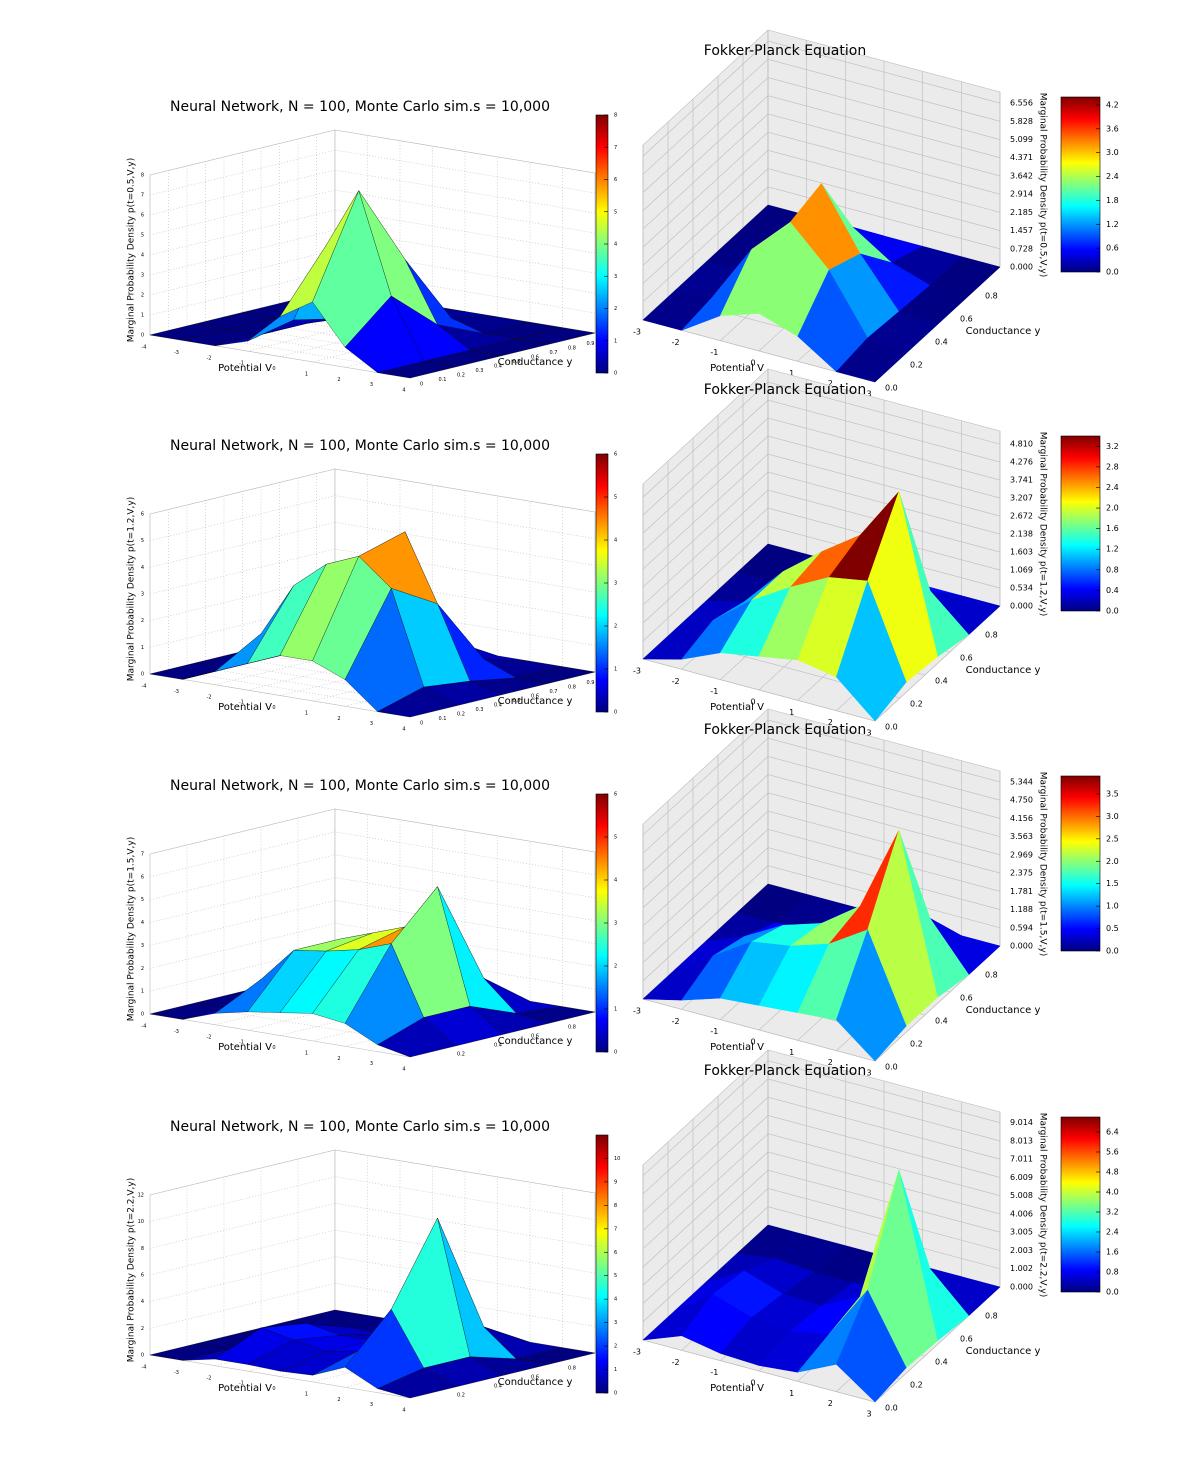 This screenshot has height=1460, width=1200. What do you see at coordinates (615, 277) in the screenshot?
I see `colorbar-tick-label: 3` at bounding box center [615, 277].